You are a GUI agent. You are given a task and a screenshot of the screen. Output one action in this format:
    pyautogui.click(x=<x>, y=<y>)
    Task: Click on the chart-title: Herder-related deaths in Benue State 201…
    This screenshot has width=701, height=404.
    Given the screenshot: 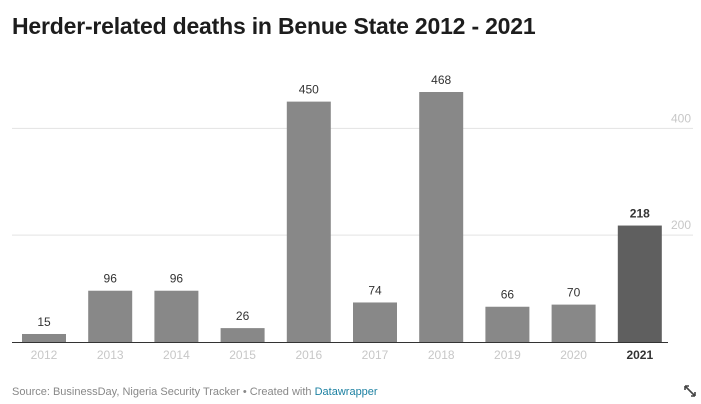 What is the action you would take?
    pyautogui.click(x=274, y=26)
    